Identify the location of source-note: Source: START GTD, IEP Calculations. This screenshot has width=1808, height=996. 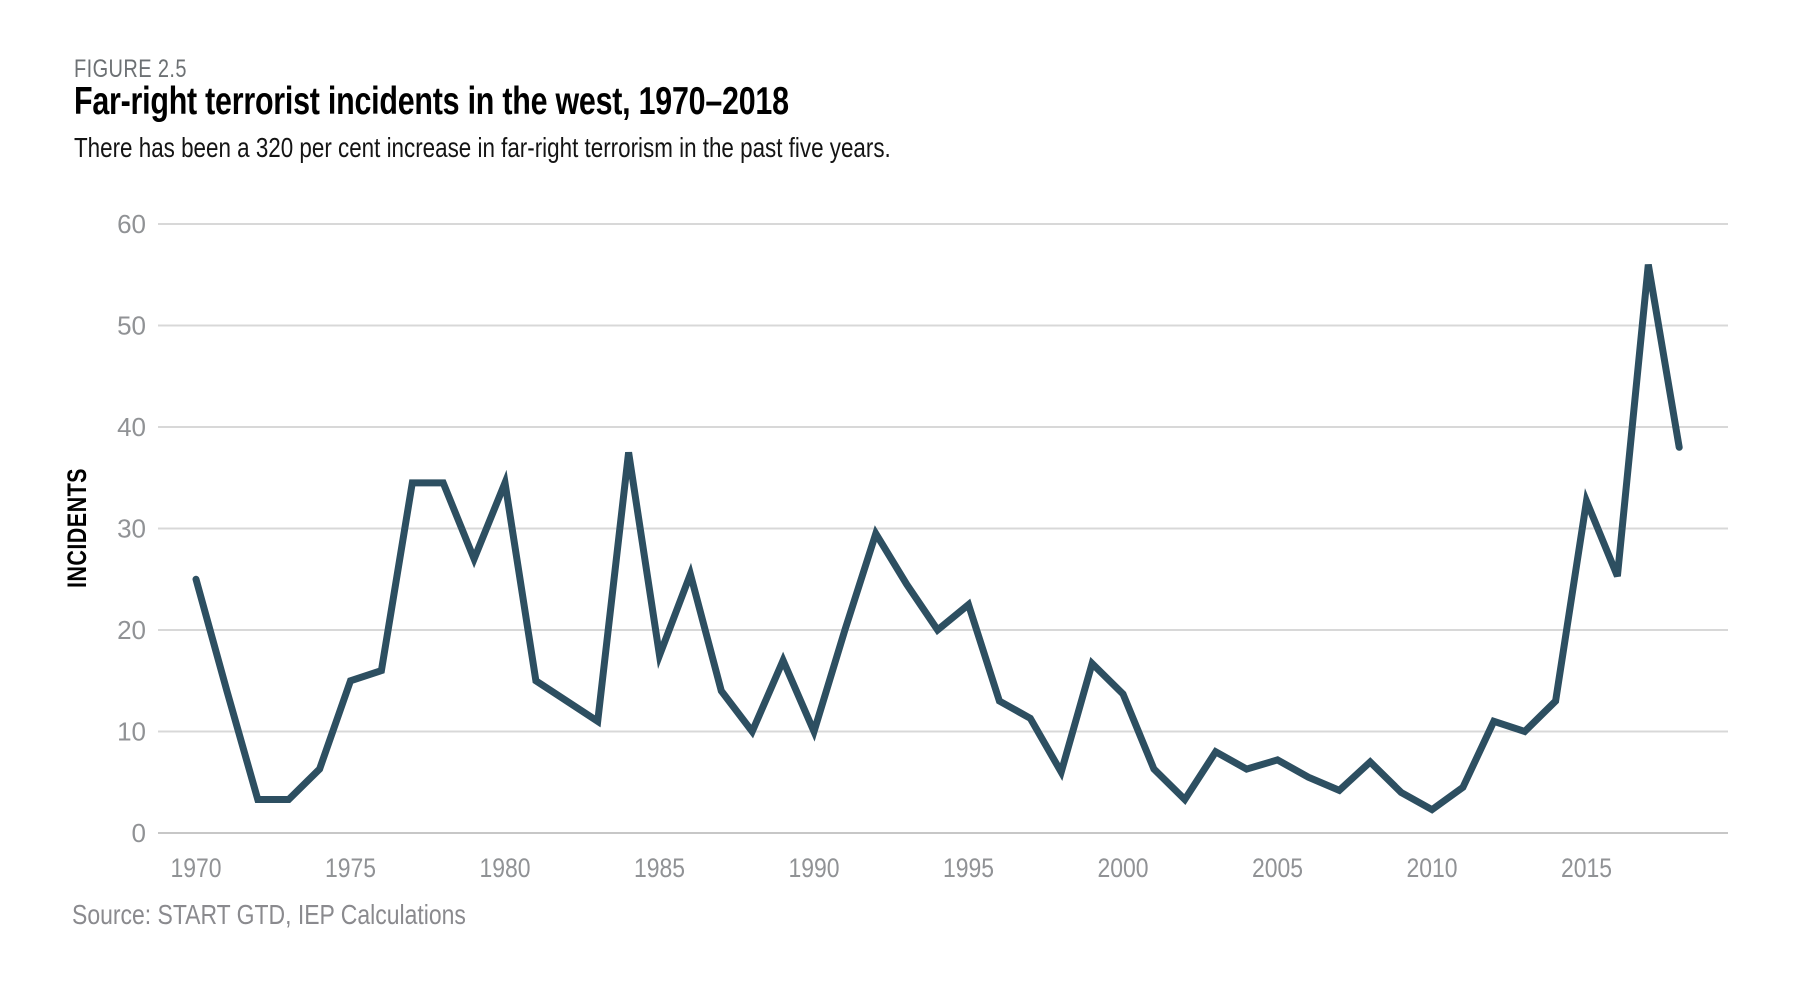
(269, 914).